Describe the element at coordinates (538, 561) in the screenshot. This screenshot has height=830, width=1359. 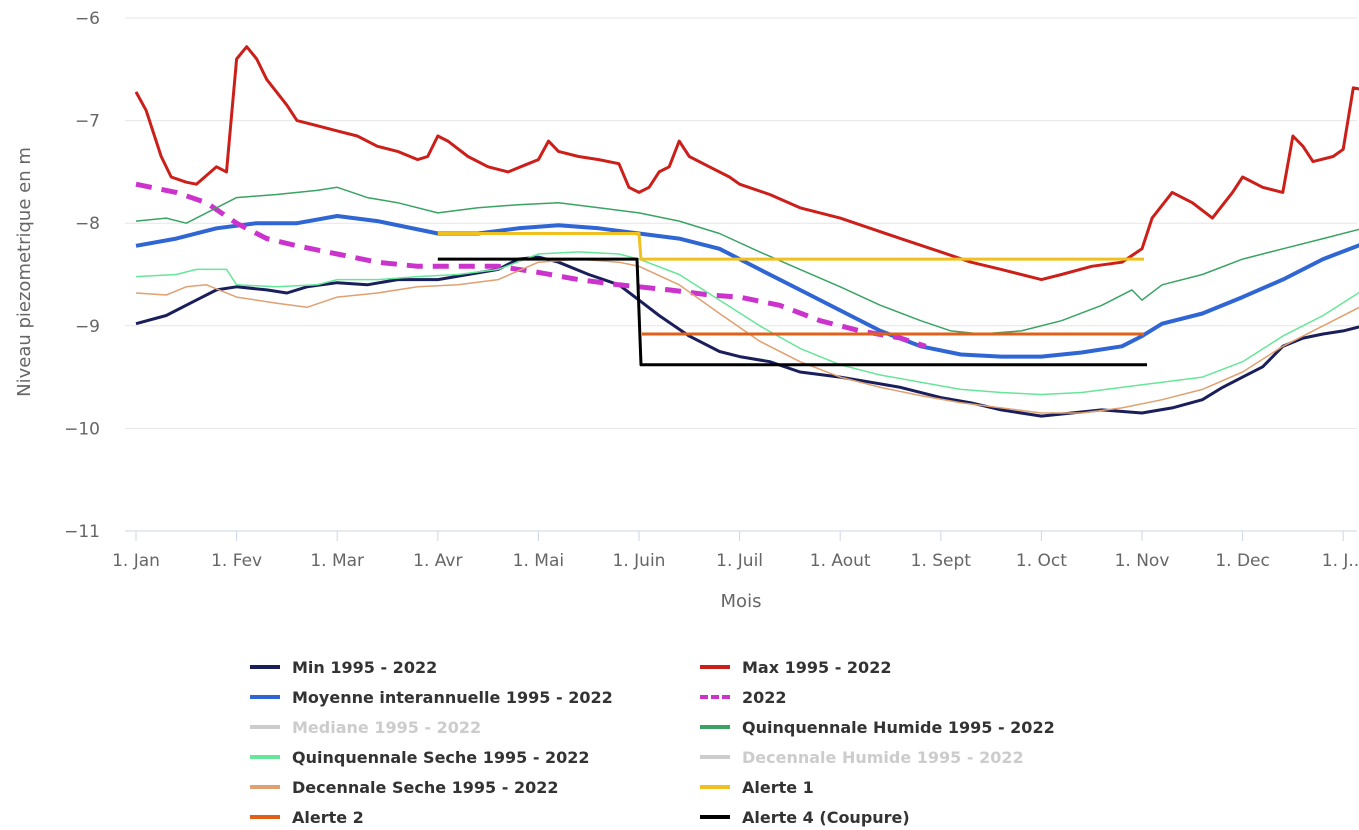
I see `x-tick-label: 1. Mai` at that location.